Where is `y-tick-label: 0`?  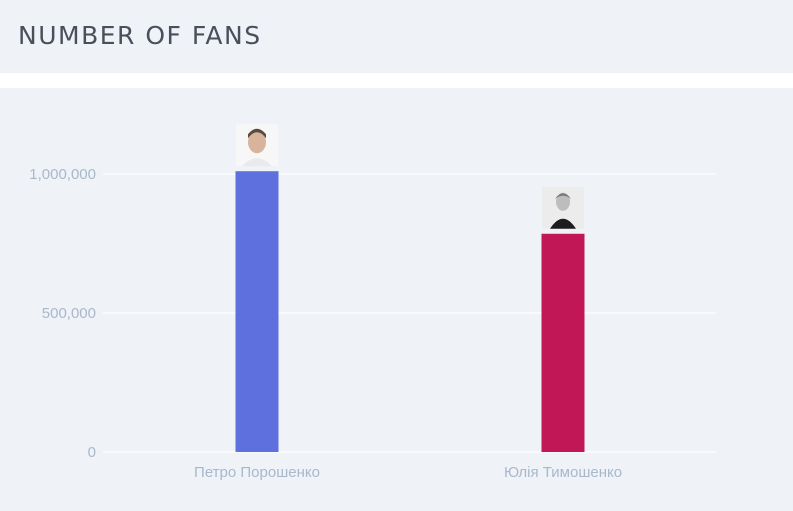
y-tick-label: 0 is located at coordinates (92, 452).